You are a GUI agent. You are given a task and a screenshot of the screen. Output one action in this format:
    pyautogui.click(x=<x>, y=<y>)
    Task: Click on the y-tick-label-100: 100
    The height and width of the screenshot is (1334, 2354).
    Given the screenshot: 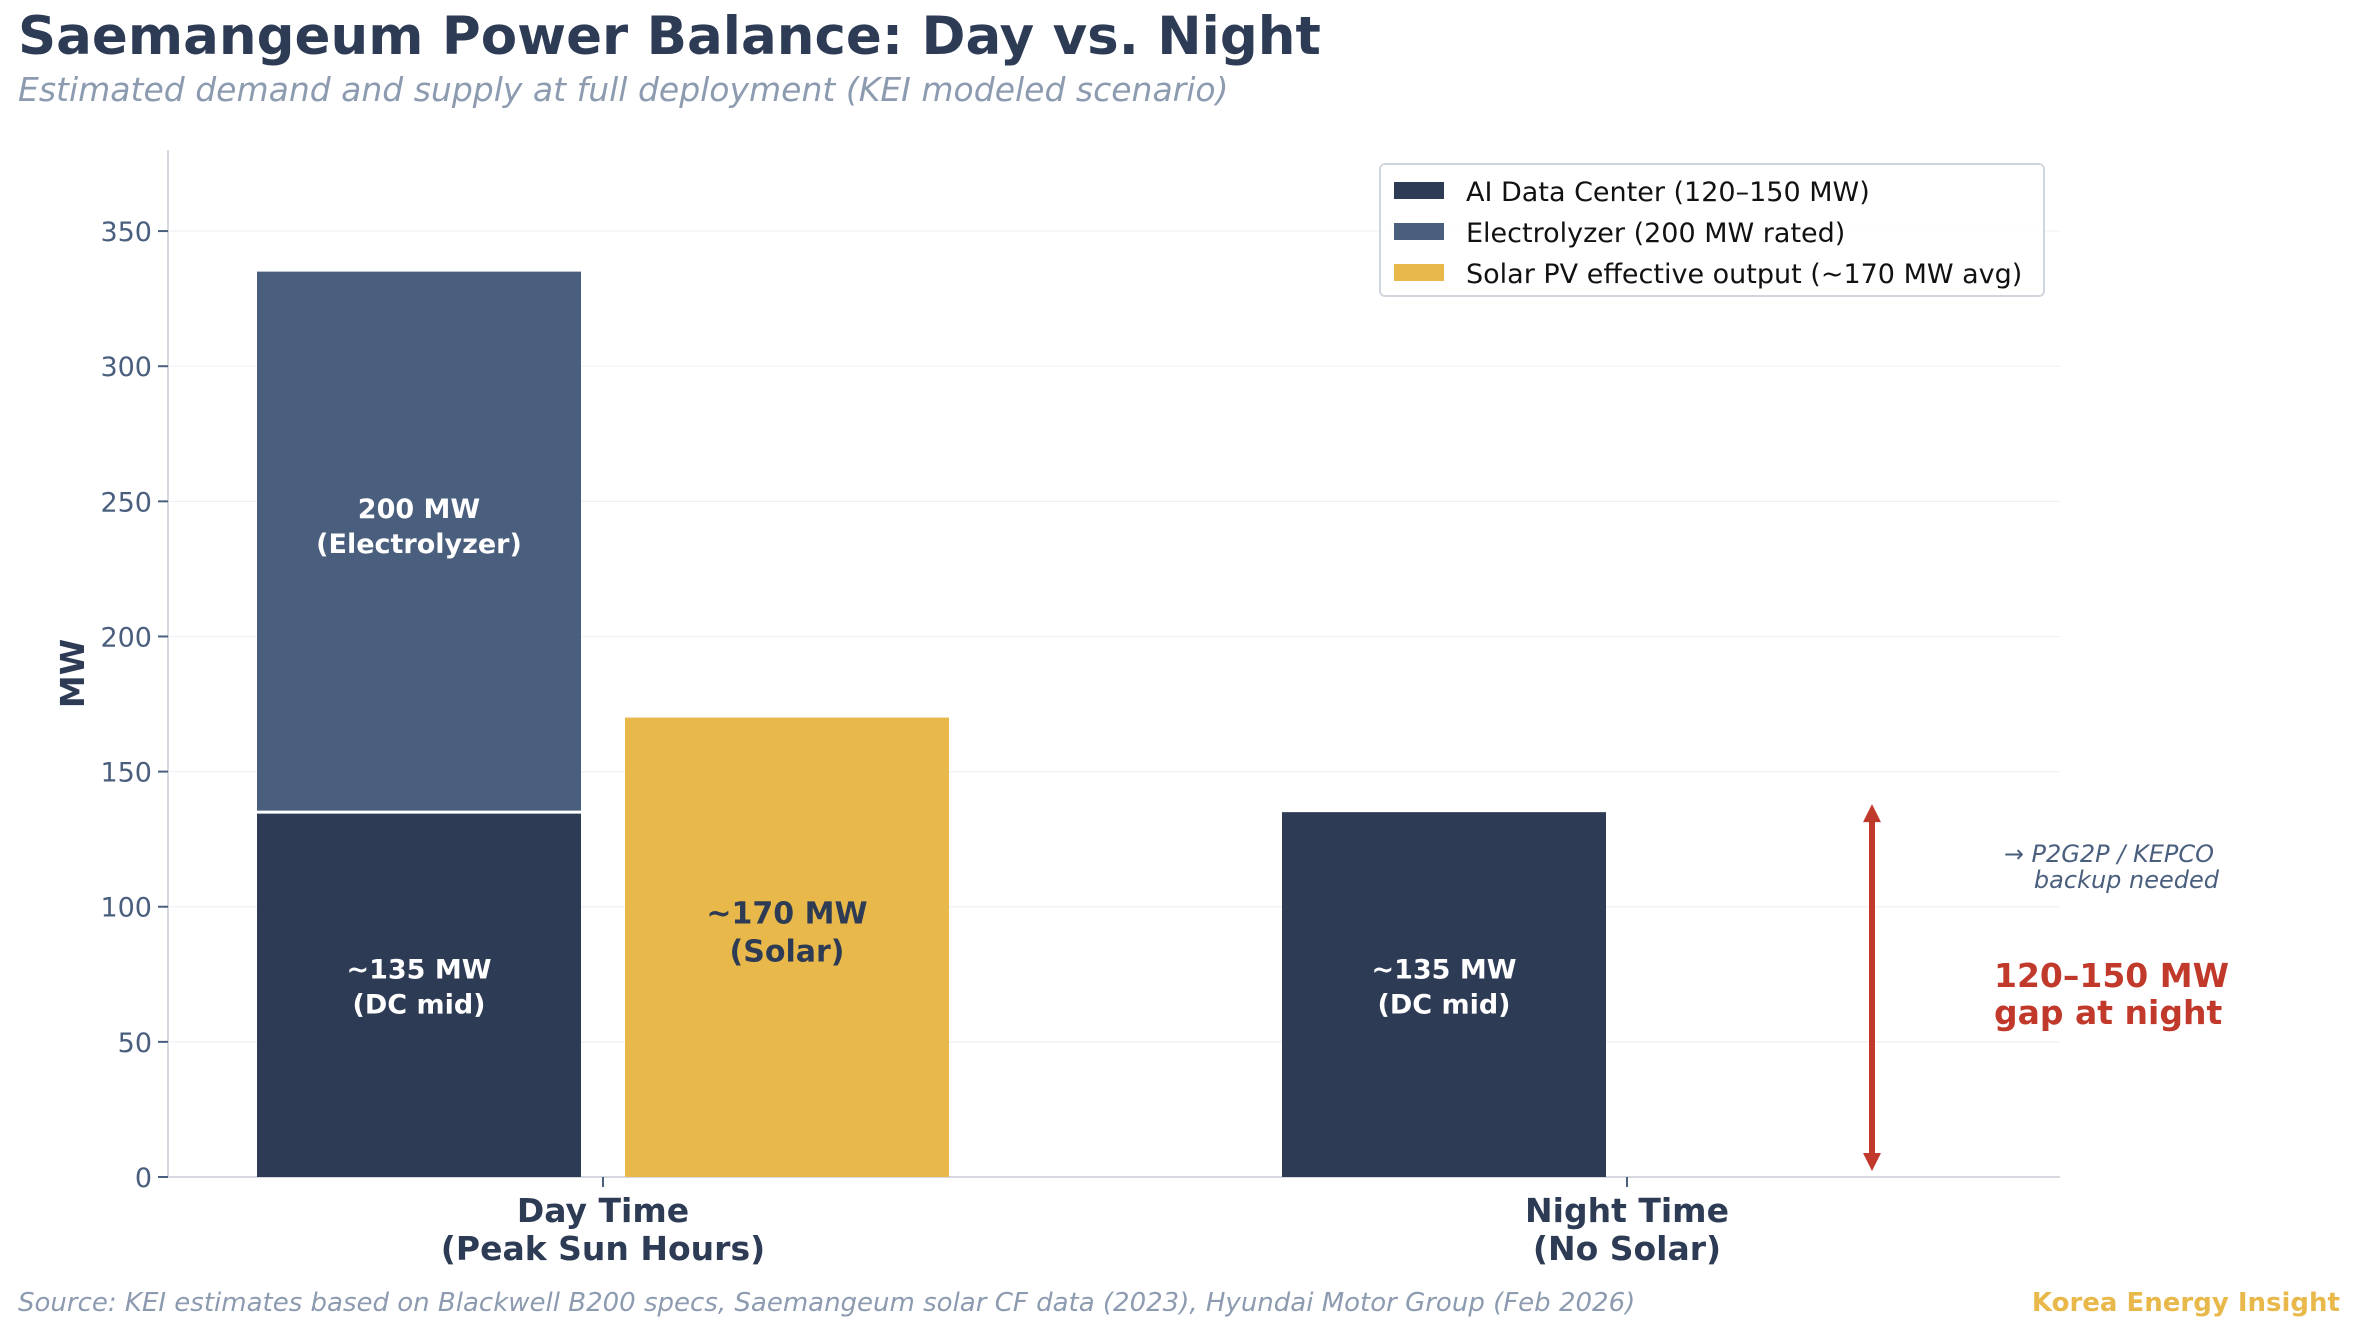 What is the action you would take?
    pyautogui.click(x=126, y=908)
    